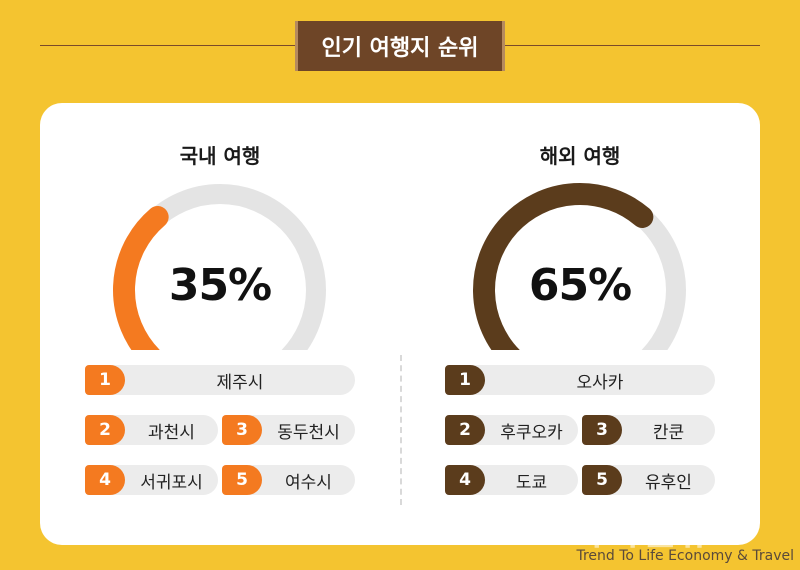 The width and height of the screenshot is (800, 570). I want to click on domestic-title: 국내 여행, so click(220, 156).